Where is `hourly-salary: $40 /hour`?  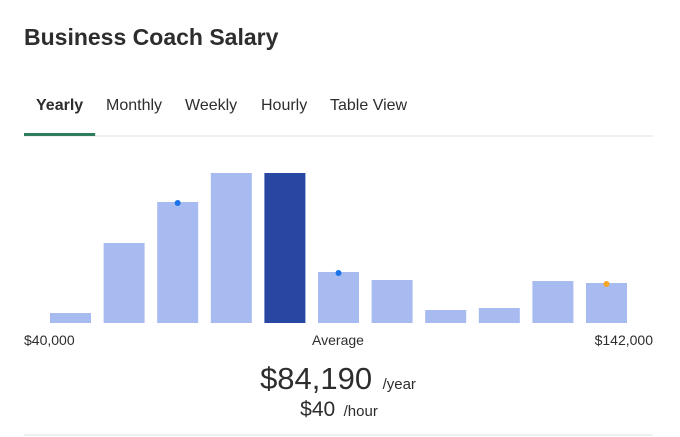
hourly-salary: $40 /hour is located at coordinates (339, 409).